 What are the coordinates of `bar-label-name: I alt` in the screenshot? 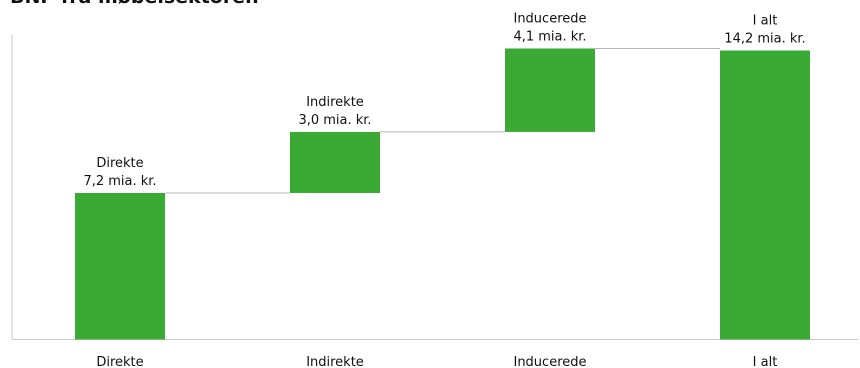 It's located at (765, 21).